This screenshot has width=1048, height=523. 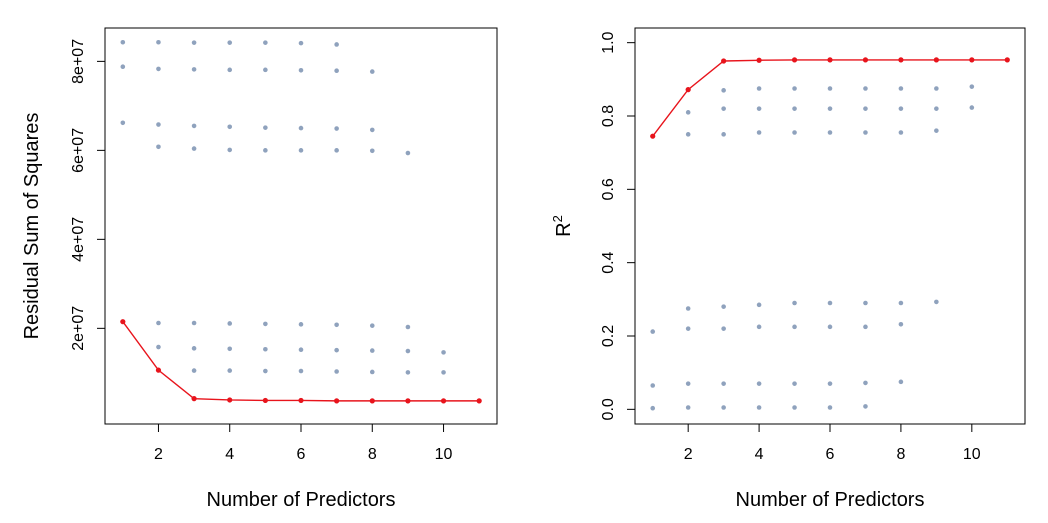 What do you see at coordinates (759, 454) in the screenshot?
I see `r2-x-tick-label: 4` at bounding box center [759, 454].